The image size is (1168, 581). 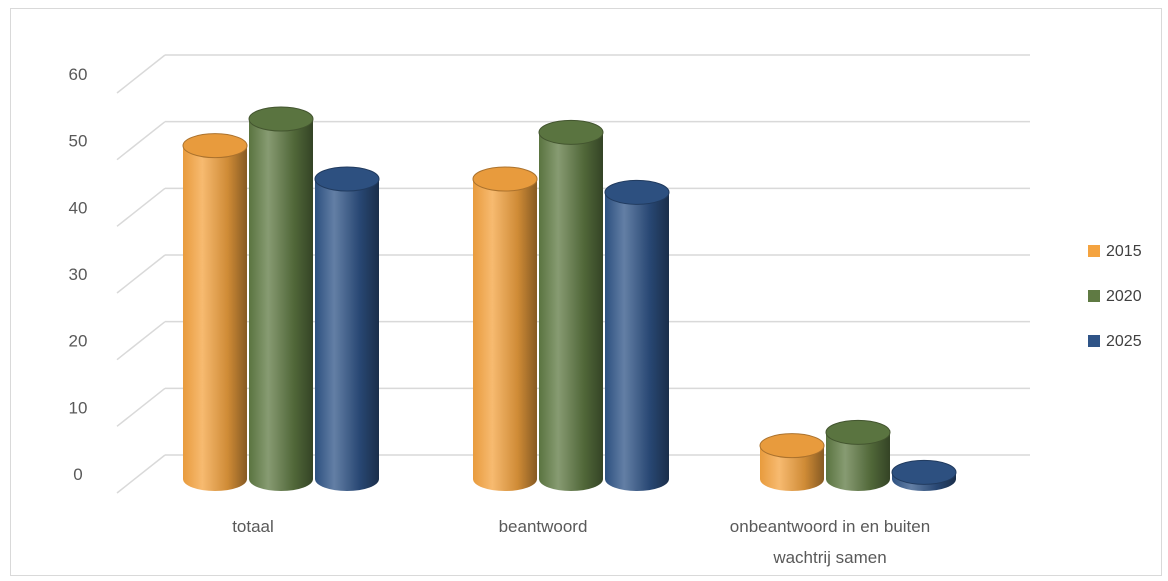 What do you see at coordinates (543, 526) in the screenshot?
I see `x-category-label: beantwoord` at bounding box center [543, 526].